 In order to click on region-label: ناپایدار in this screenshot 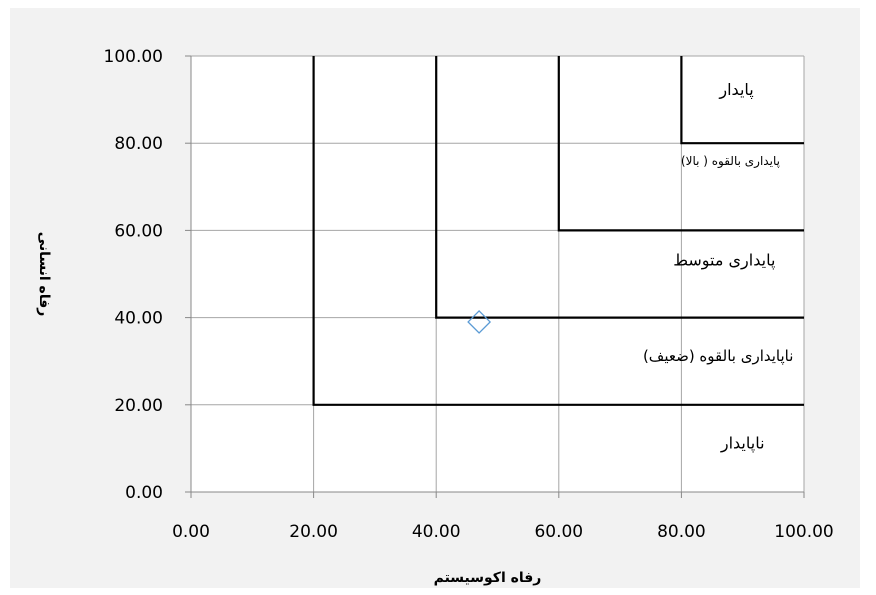, I will do `click(742, 443)`.